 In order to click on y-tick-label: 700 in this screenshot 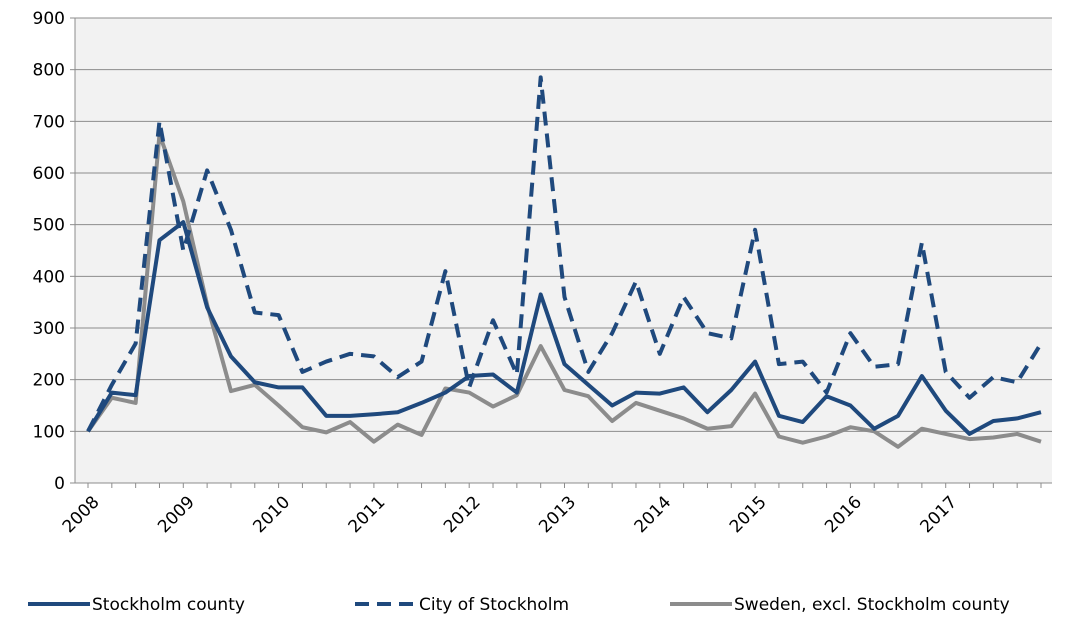, I will do `click(49, 122)`.